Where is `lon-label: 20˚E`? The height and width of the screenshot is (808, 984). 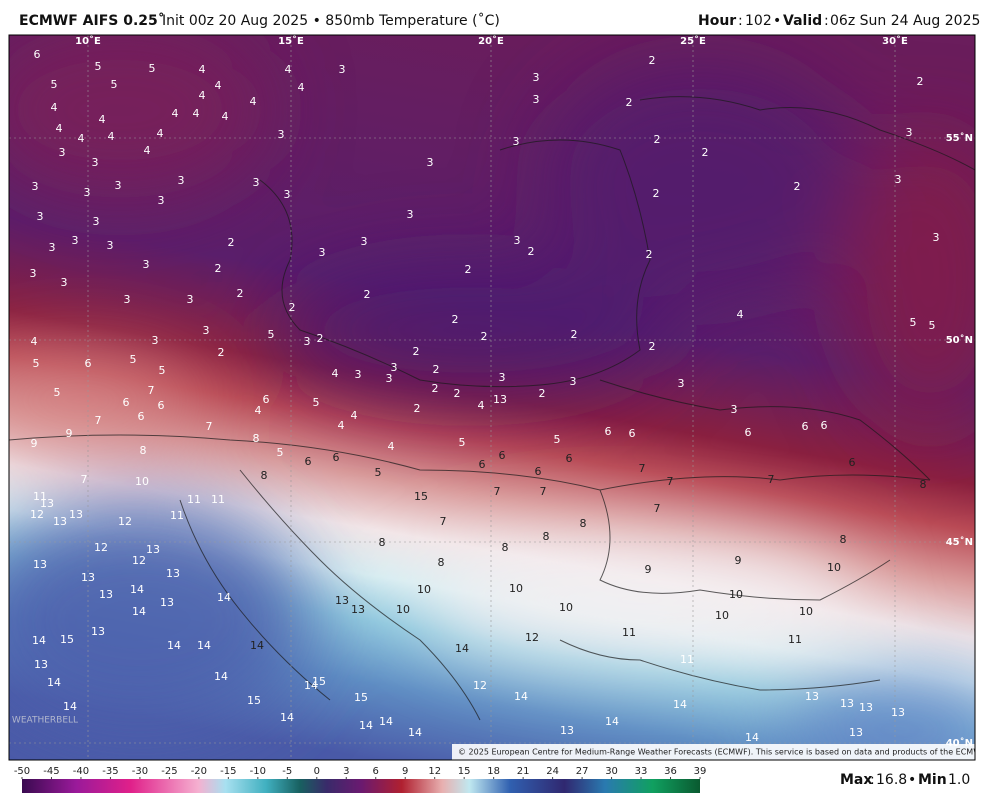 lon-label: 20˚E is located at coordinates (491, 41).